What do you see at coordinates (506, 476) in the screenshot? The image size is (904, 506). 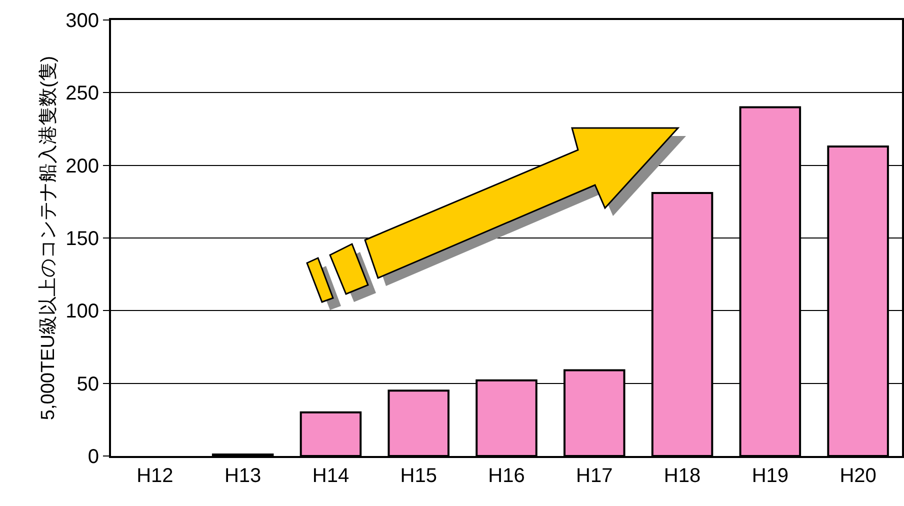 I see `x-tick-label: H16` at bounding box center [506, 476].